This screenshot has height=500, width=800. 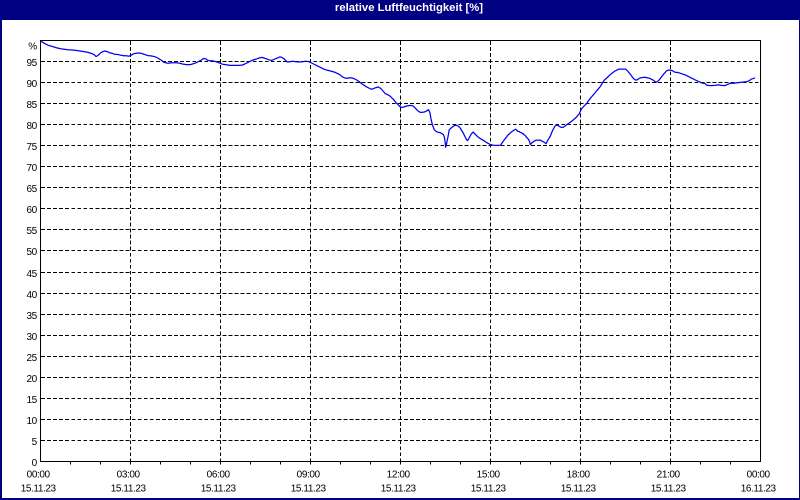 I want to click on svg-text: 06:00, so click(x=219, y=474).